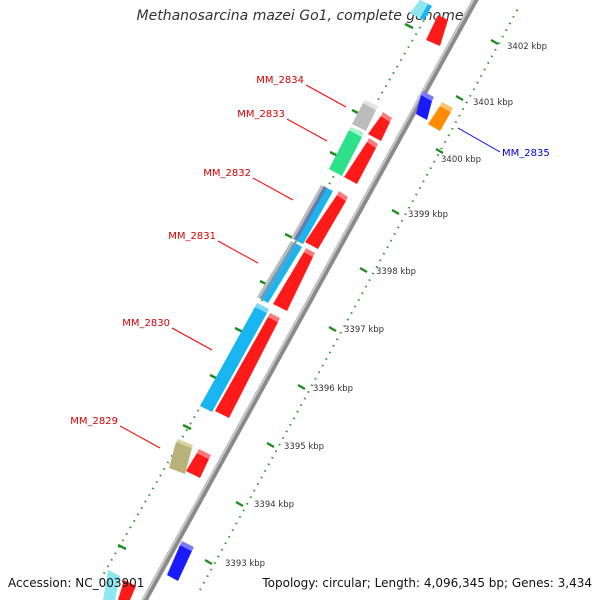 The width and height of the screenshot is (600, 600). I want to click on gene-label-mm-2831: MM_2831, so click(192, 236).